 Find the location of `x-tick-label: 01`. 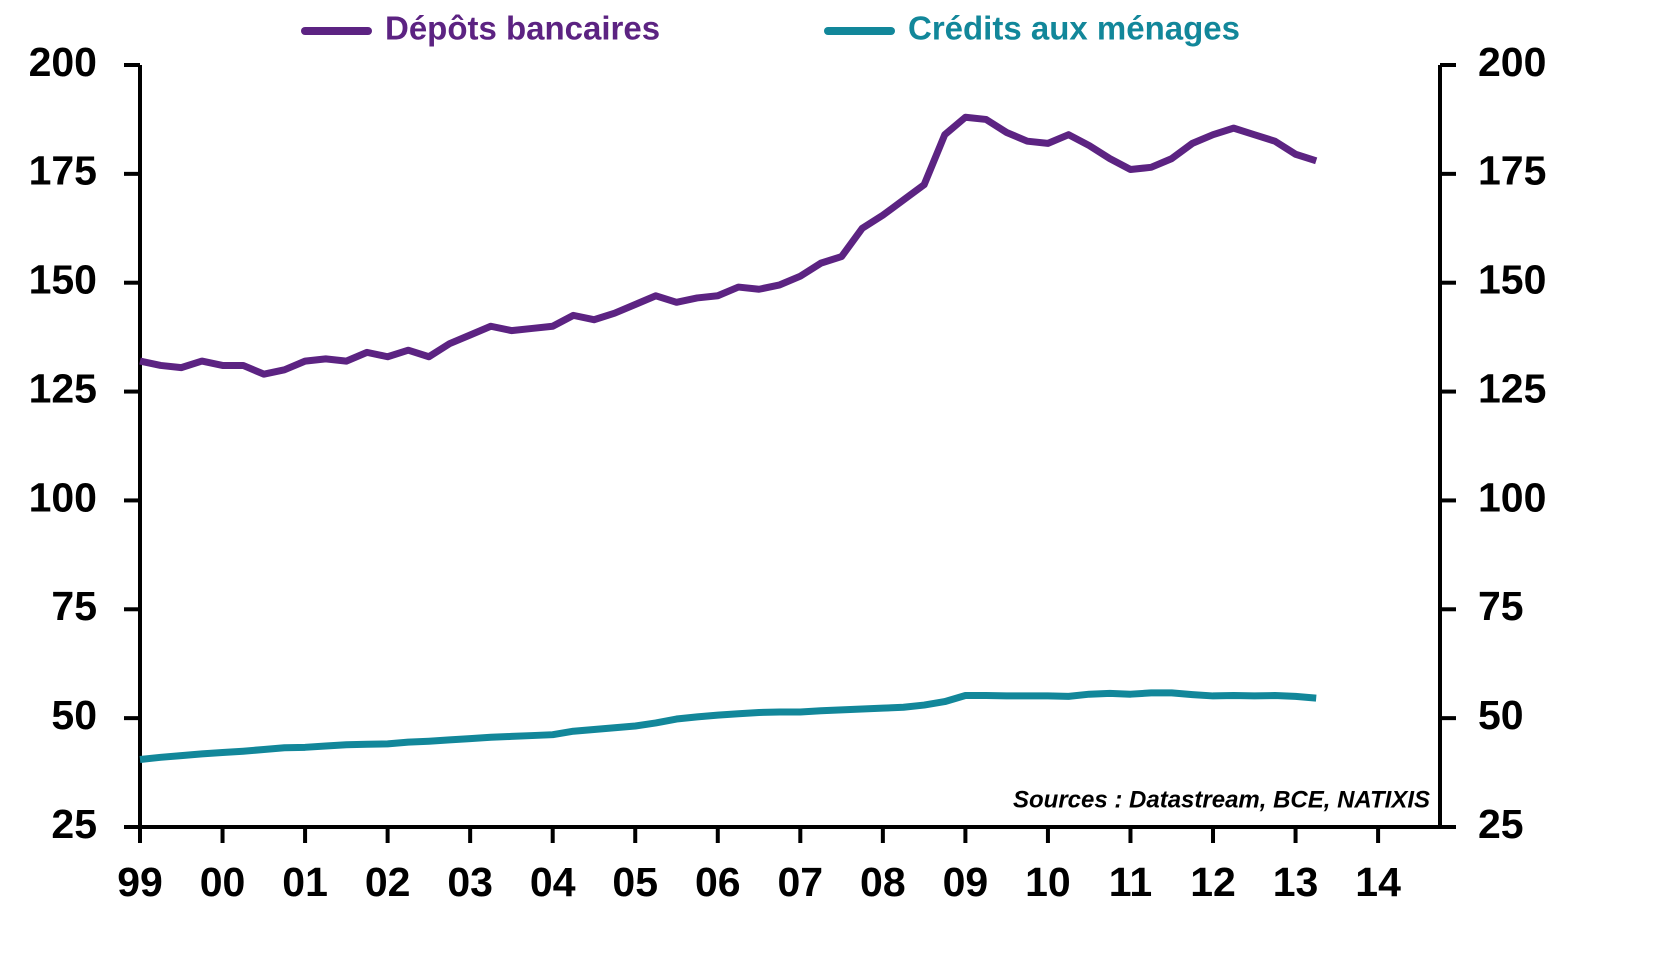

x-tick-label: 01 is located at coordinates (305, 882).